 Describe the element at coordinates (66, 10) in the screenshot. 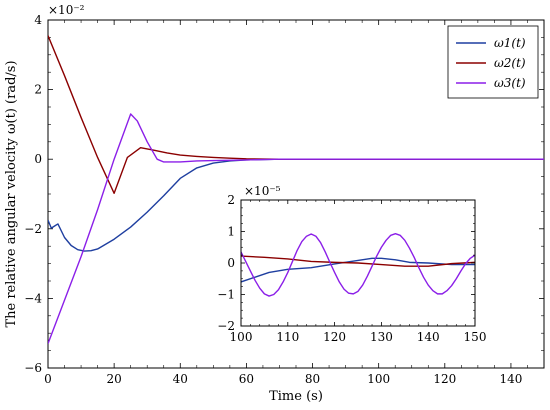

I see `main-y-multiplier: ×10⁻²` at that location.